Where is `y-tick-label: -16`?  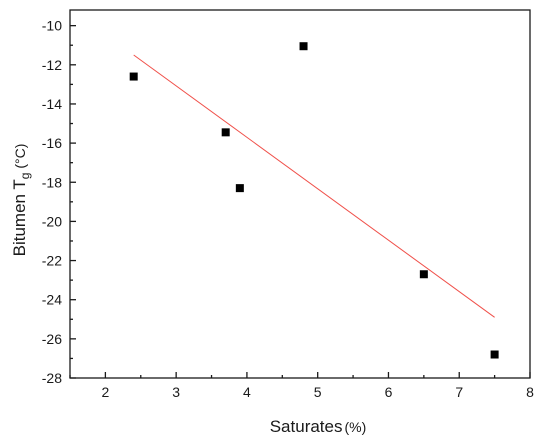 y-tick-label: -16 is located at coordinates (52, 143).